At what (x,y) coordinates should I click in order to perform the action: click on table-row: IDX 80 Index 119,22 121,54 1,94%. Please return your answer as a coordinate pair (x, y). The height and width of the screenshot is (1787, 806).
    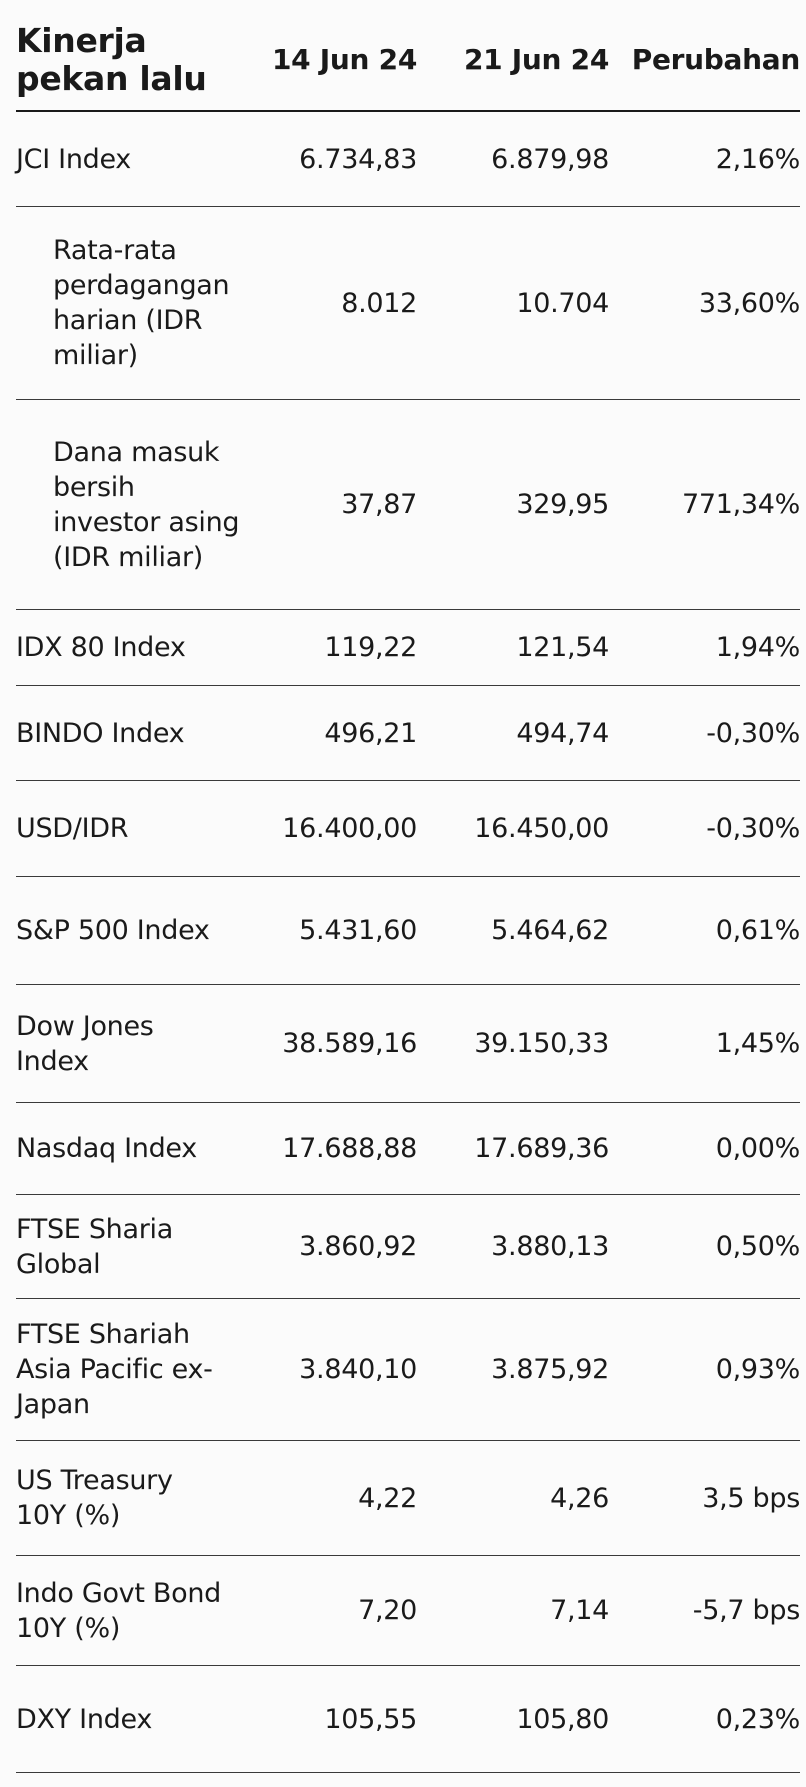
    Looking at the image, I should click on (408, 648).